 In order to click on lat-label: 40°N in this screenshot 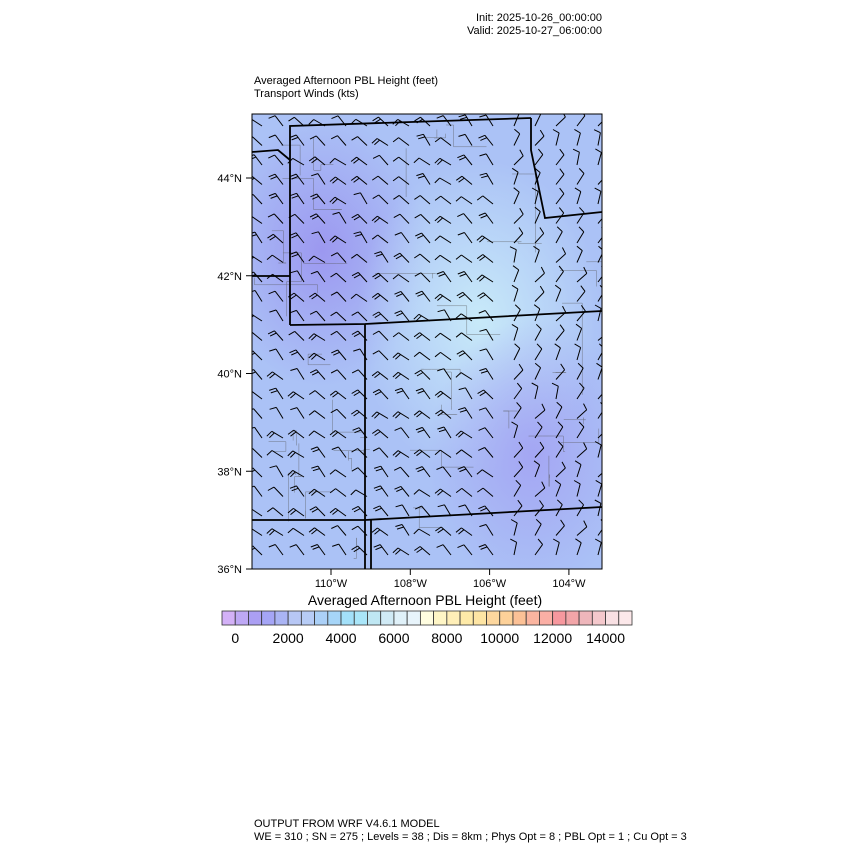, I will do `click(229, 375)`.